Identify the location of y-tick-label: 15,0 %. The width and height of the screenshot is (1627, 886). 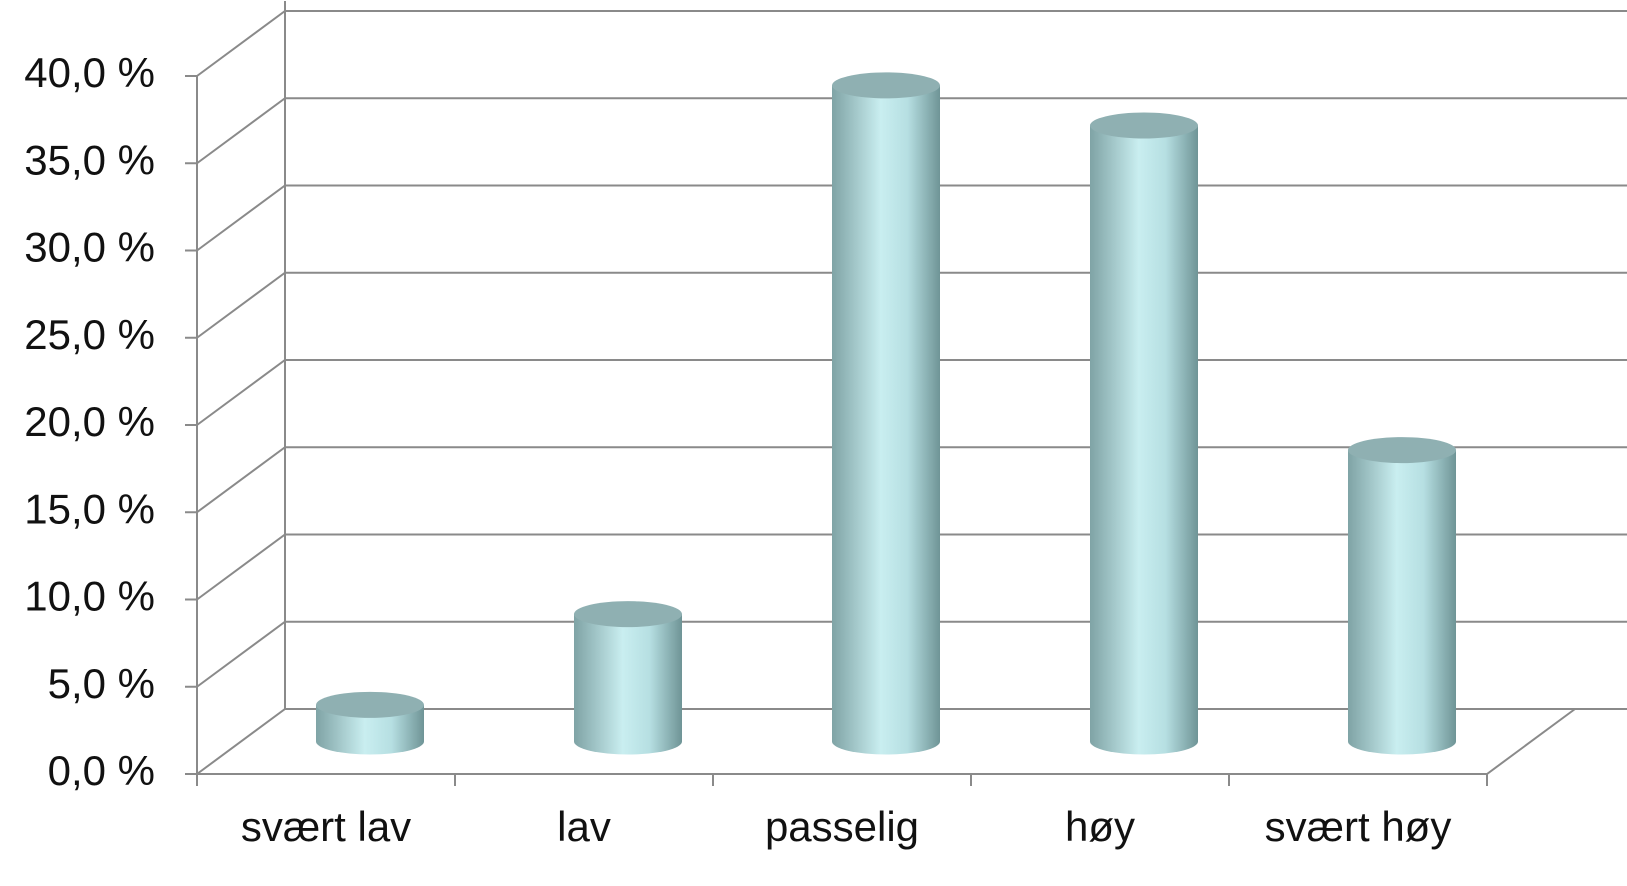
(89, 508).